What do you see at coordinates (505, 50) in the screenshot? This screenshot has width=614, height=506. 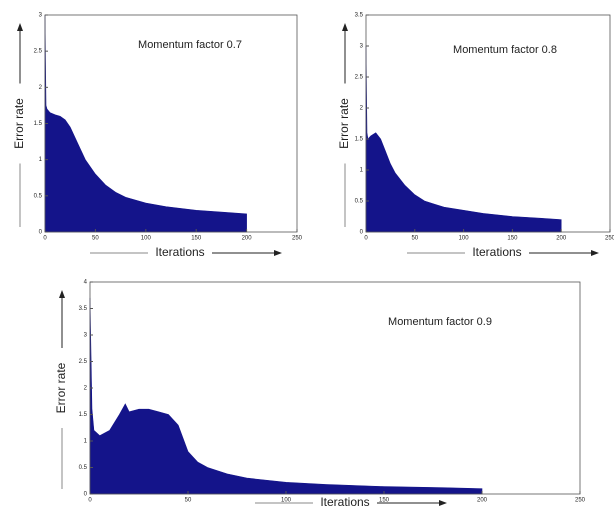 I see `chart-title: Momentum factor 0.8` at bounding box center [505, 50].